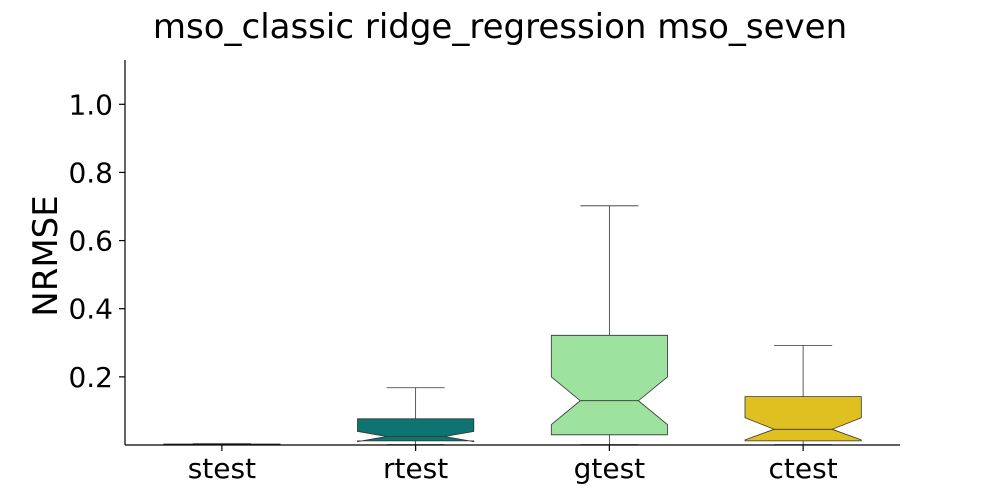 This screenshot has width=1000, height=500. I want to click on y-tick-label: 0.6, so click(90, 241).